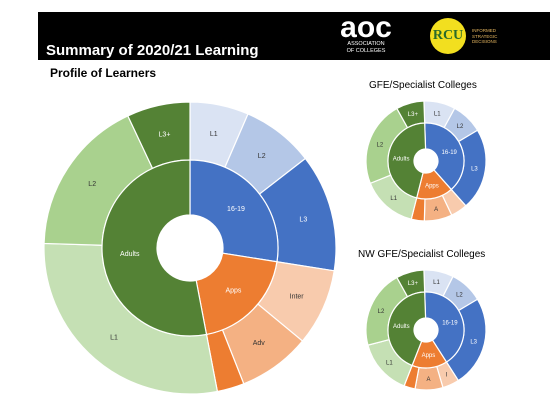 Image resolution: width=550 pixels, height=400 pixels. I want to click on profile-outer-label-adv: Adv, so click(259, 343).